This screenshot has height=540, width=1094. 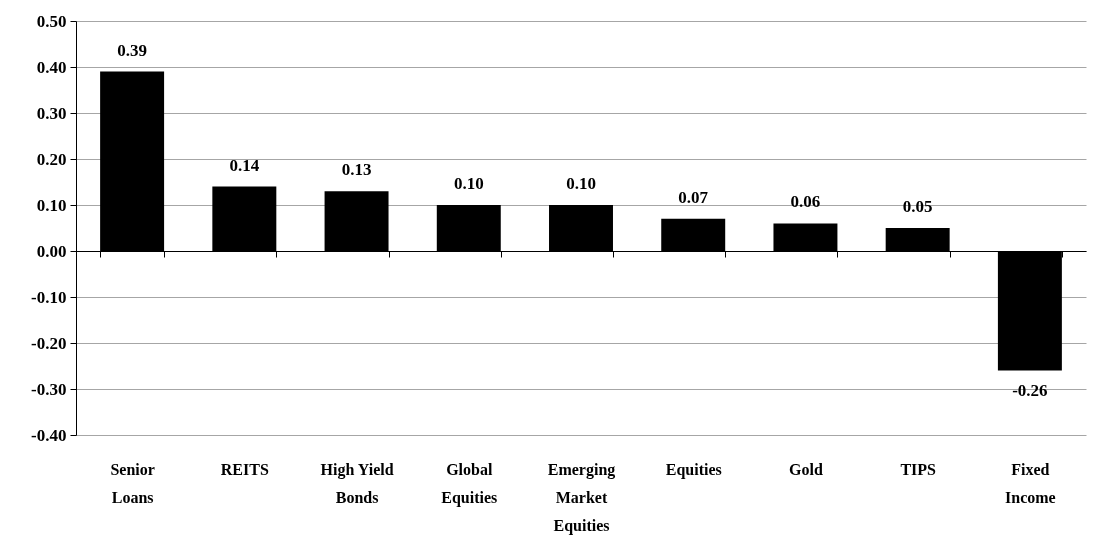 What do you see at coordinates (132, 483) in the screenshot?
I see `x-tick-label: Senior Loans` at bounding box center [132, 483].